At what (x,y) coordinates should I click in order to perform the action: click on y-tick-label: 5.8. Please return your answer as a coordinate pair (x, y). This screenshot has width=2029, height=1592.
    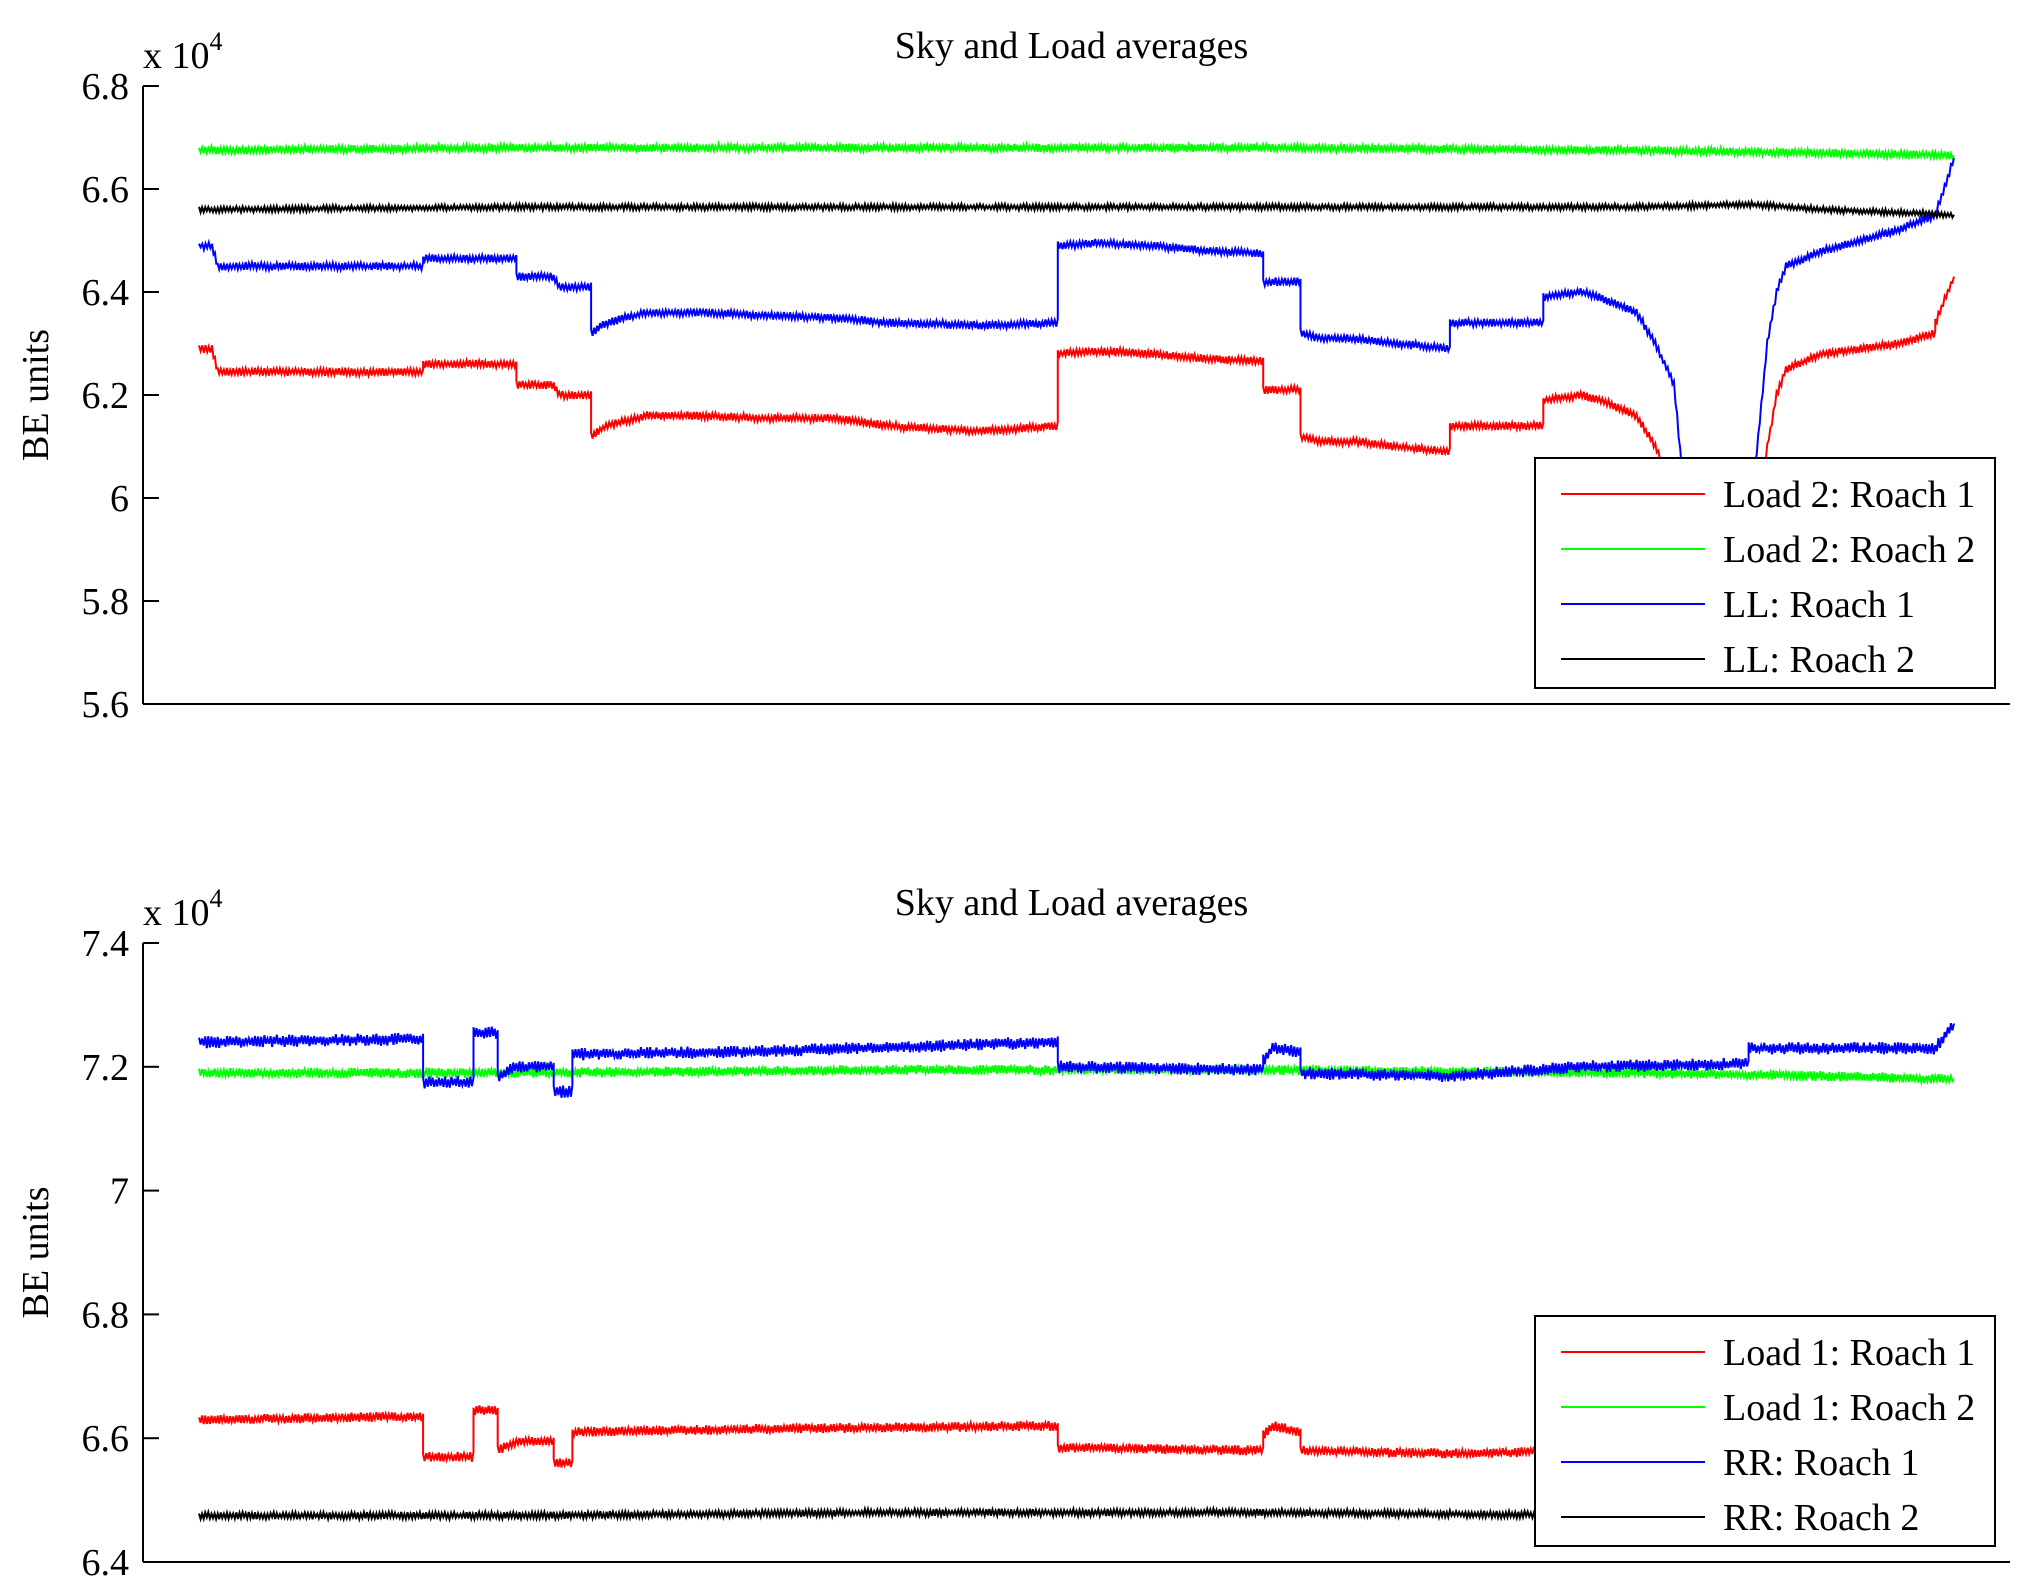
    Looking at the image, I should click on (106, 602).